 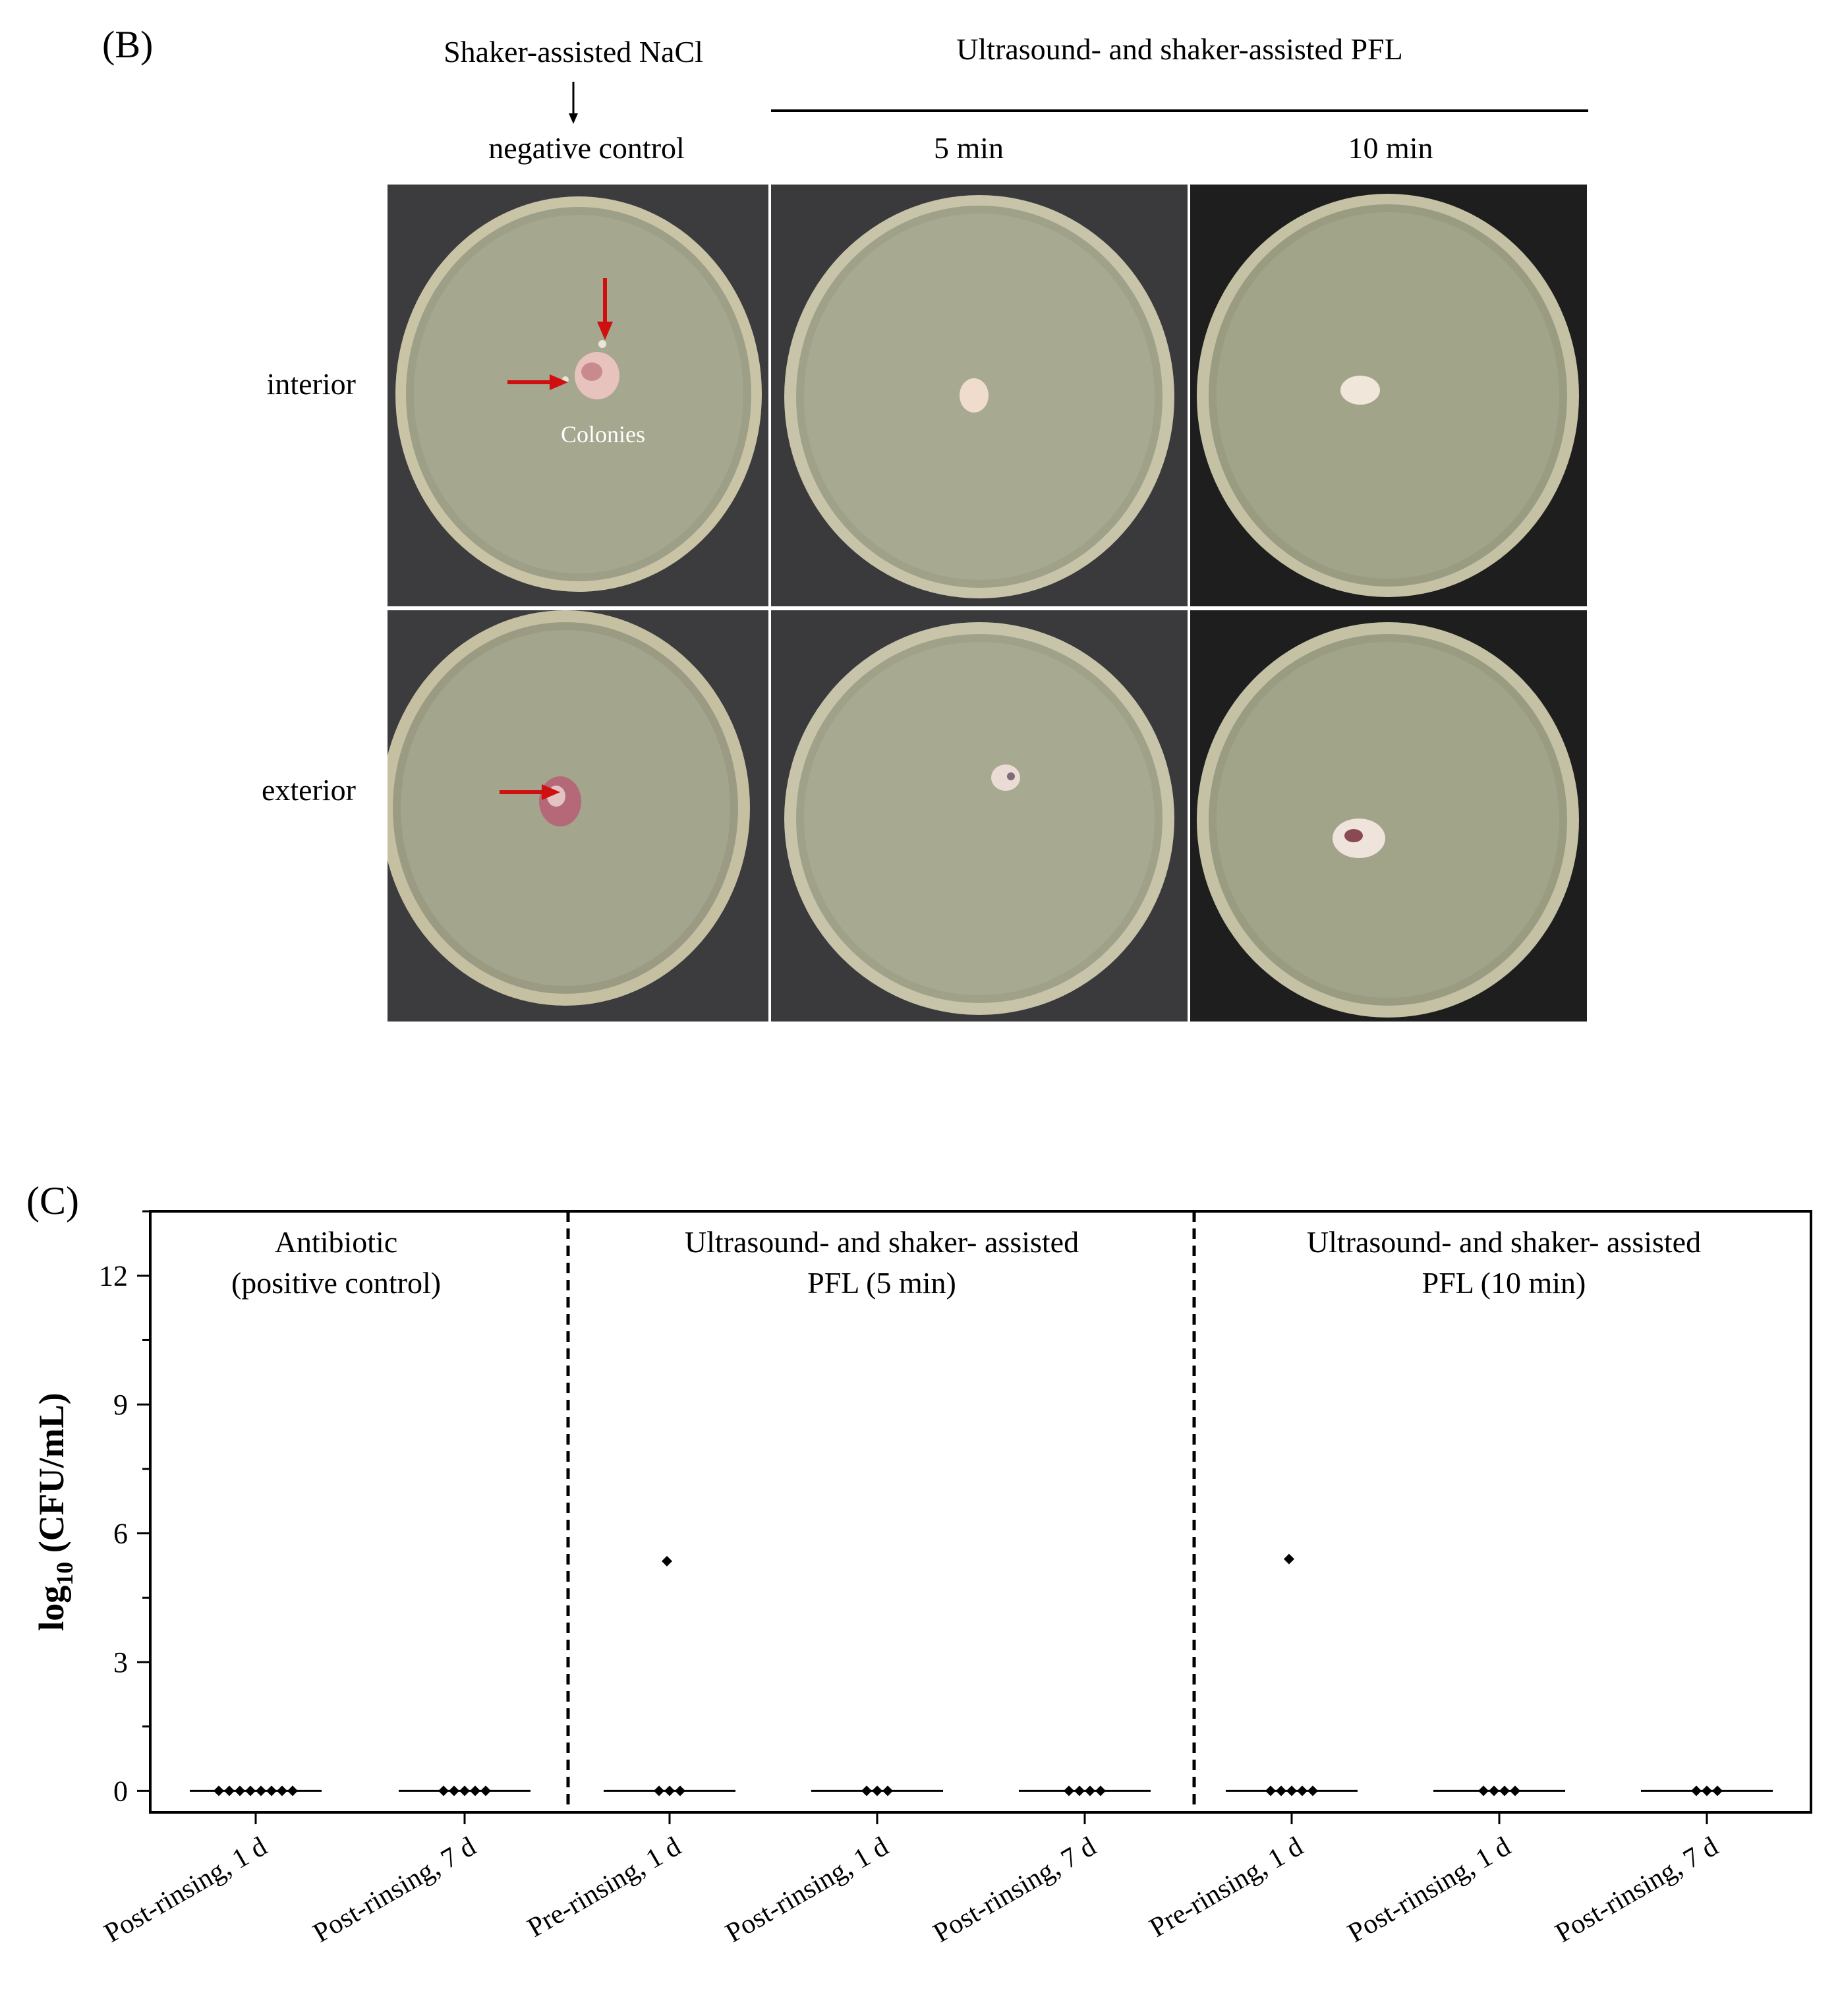 I want to click on y-tick-label: 0, so click(x=120, y=1791).